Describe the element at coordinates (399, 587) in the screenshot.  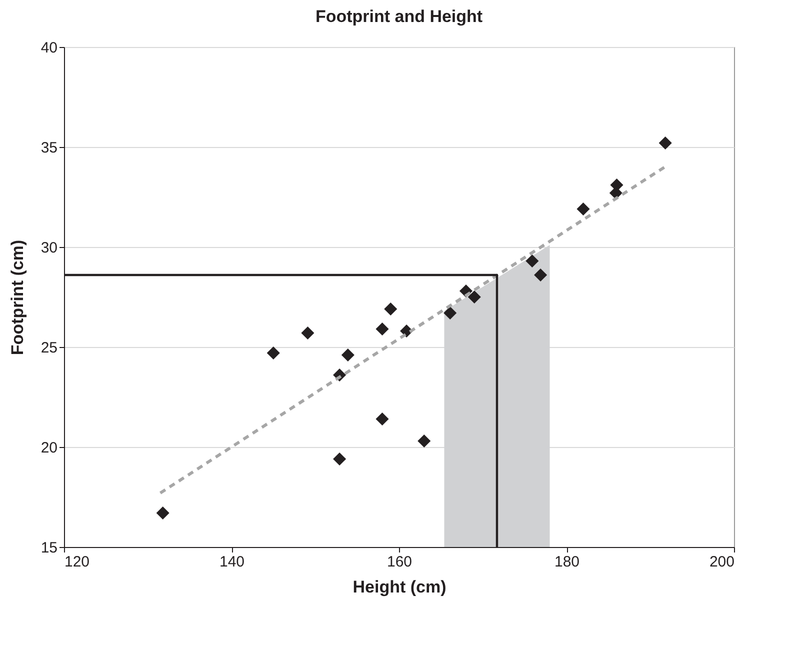
I see `x-axis-title: Height (cm)` at that location.